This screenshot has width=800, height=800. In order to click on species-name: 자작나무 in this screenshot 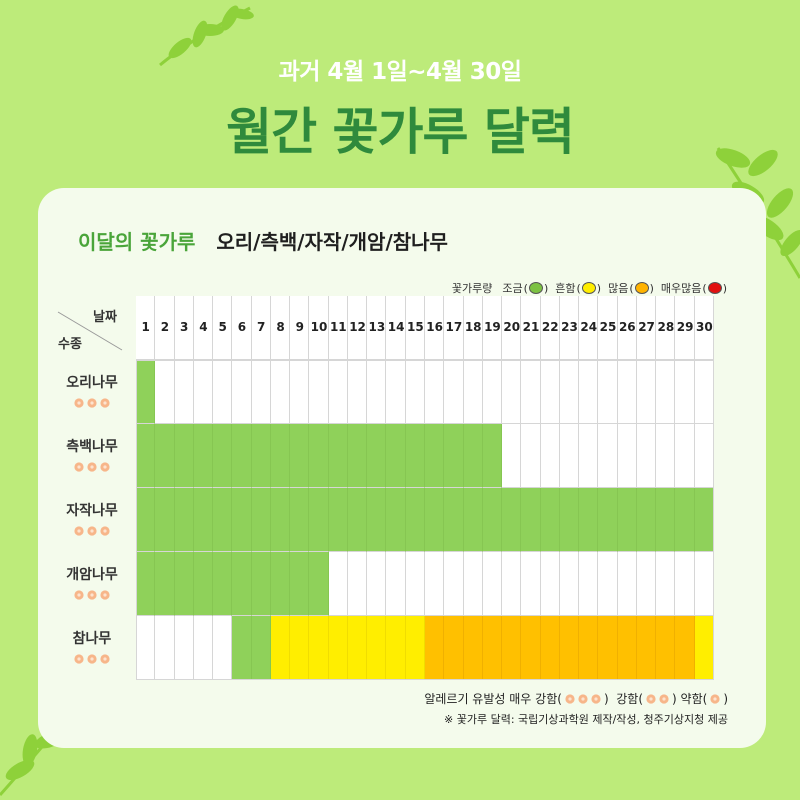, I will do `click(92, 511)`.